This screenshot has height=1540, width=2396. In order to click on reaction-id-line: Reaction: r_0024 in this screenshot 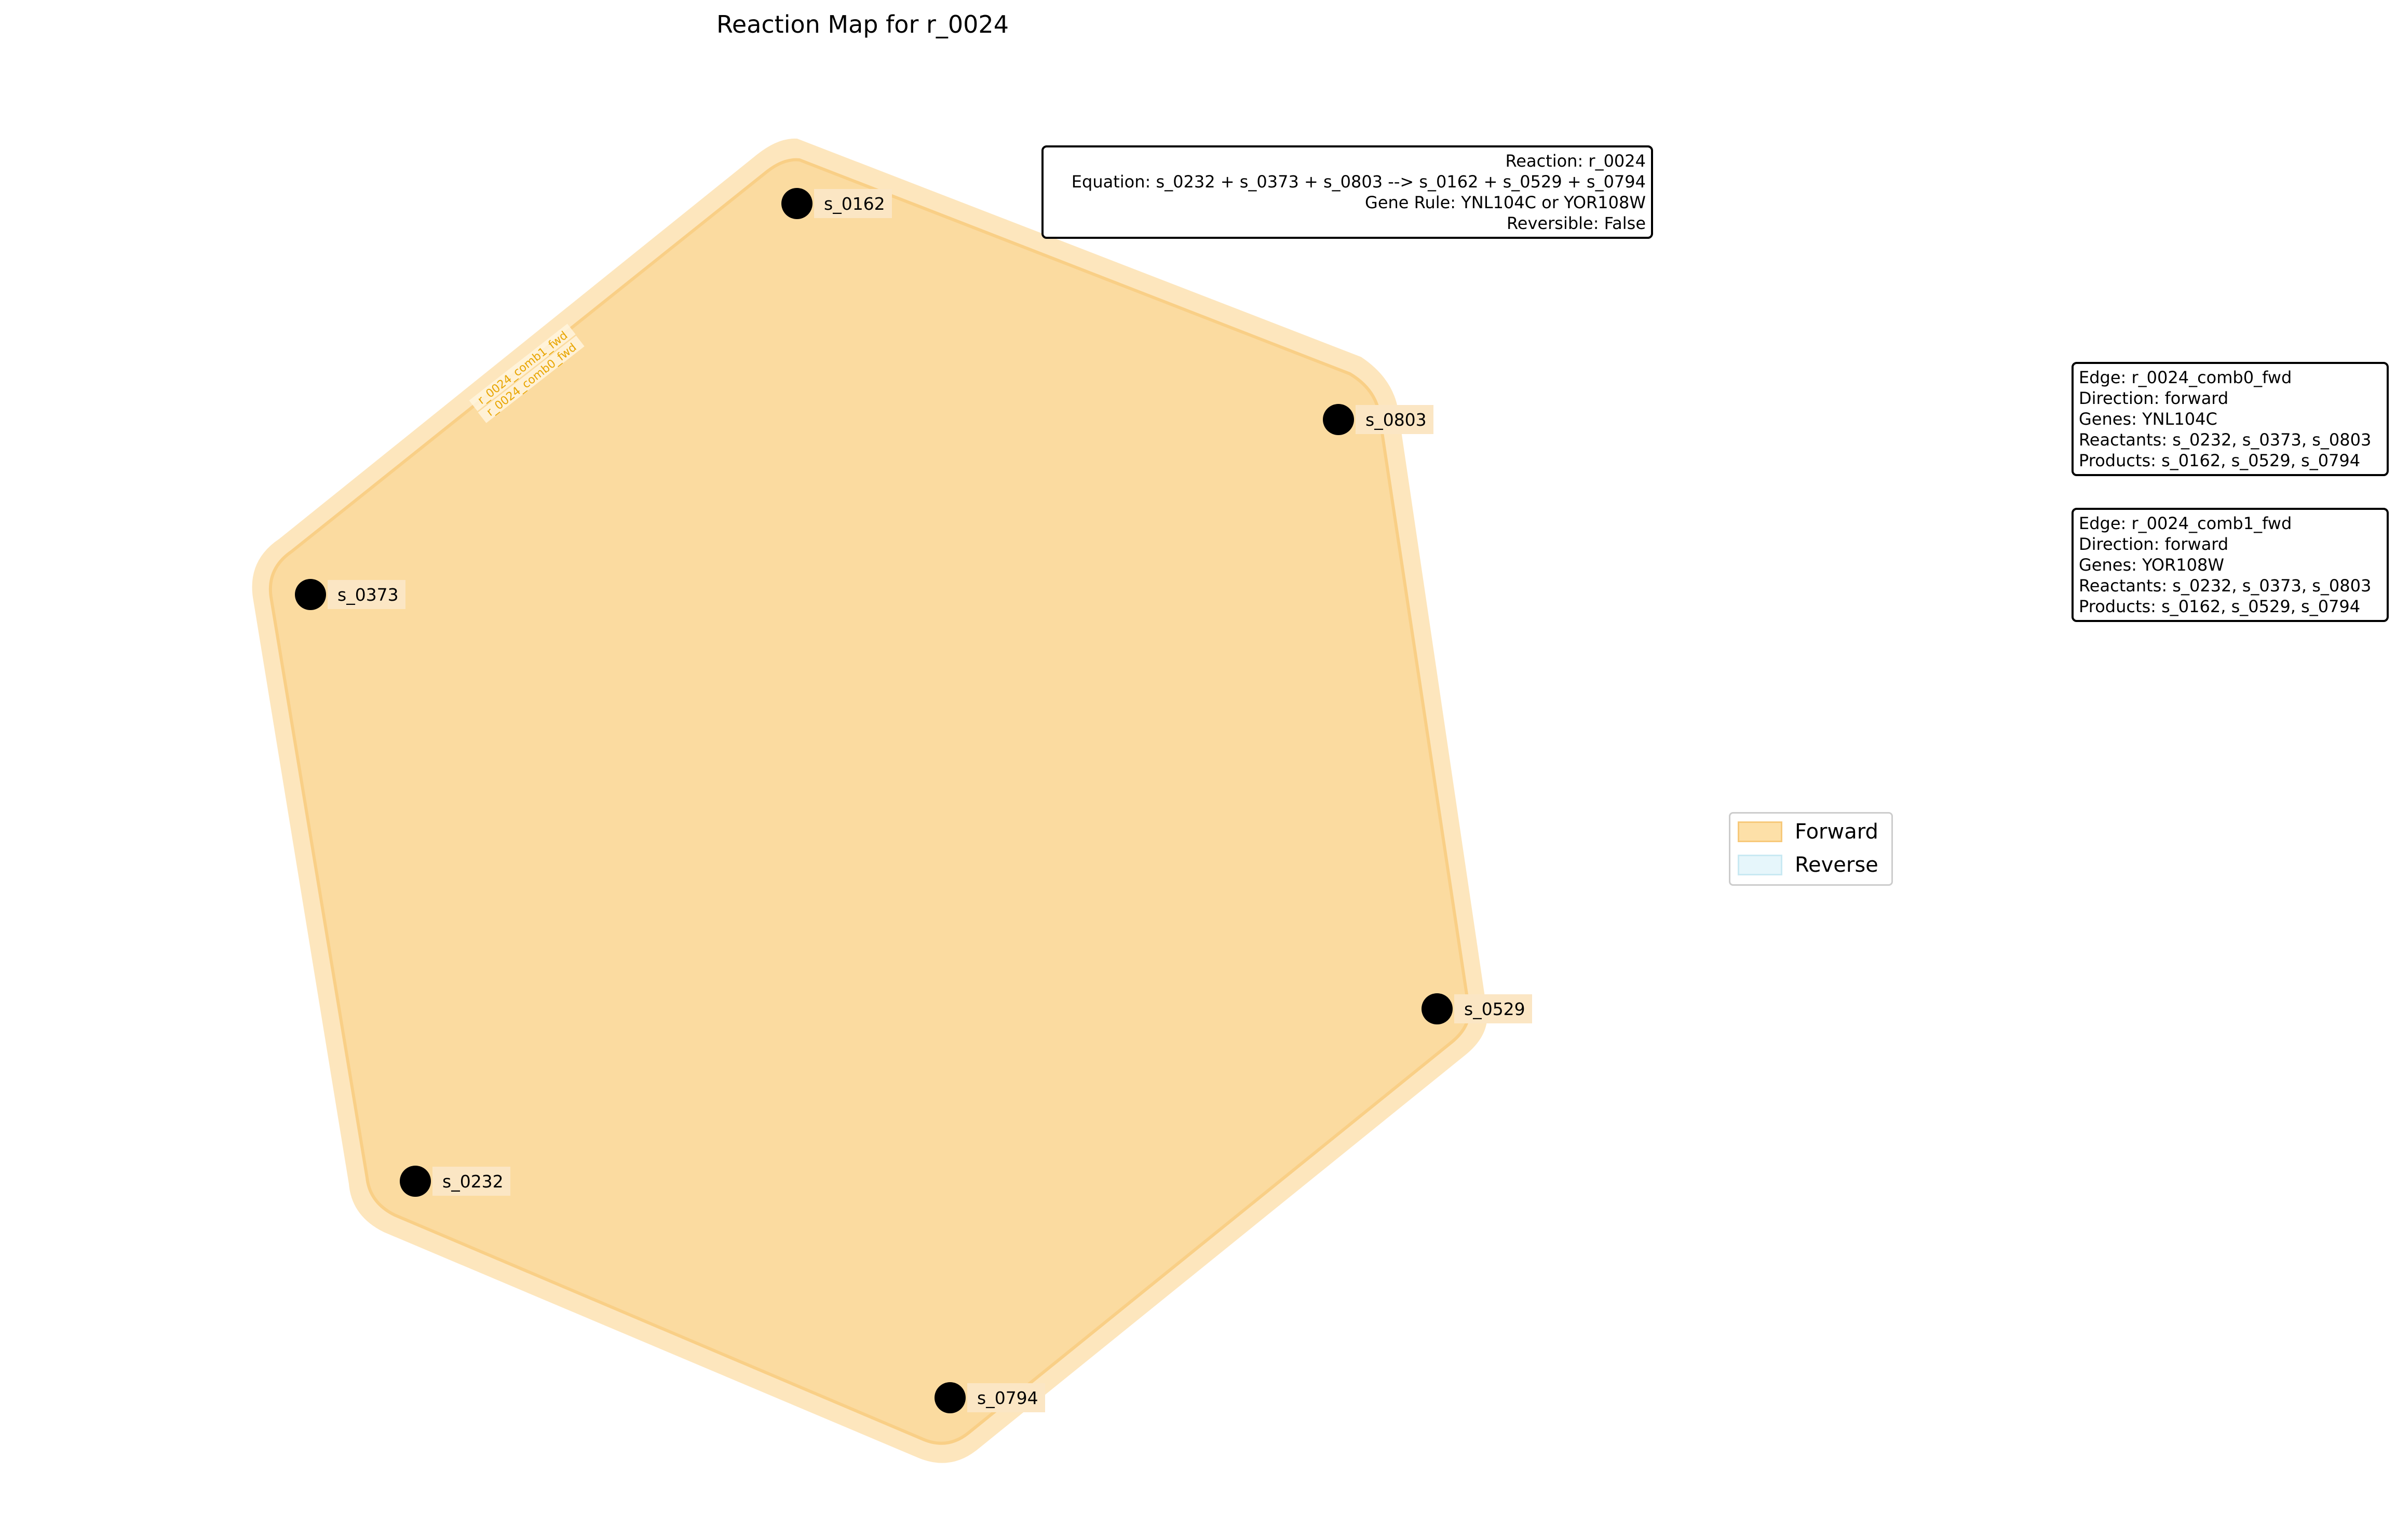, I will do `click(1575, 161)`.